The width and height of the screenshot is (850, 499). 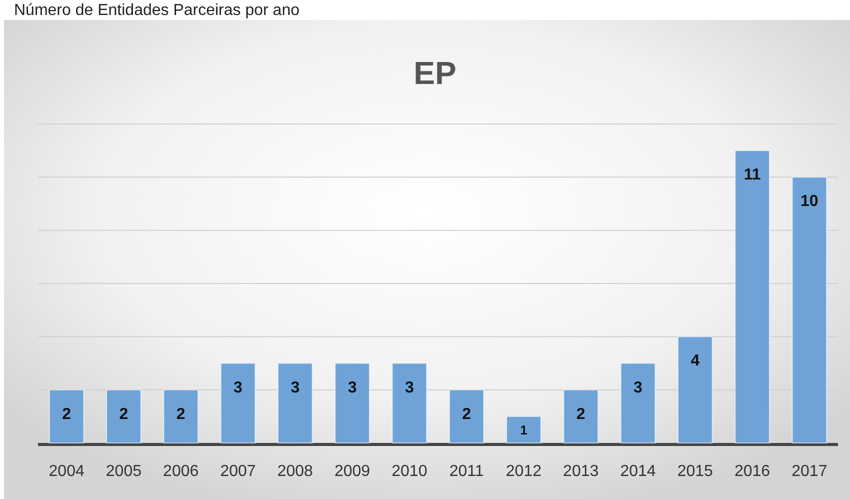 I want to click on data-label: 1, so click(x=524, y=430).